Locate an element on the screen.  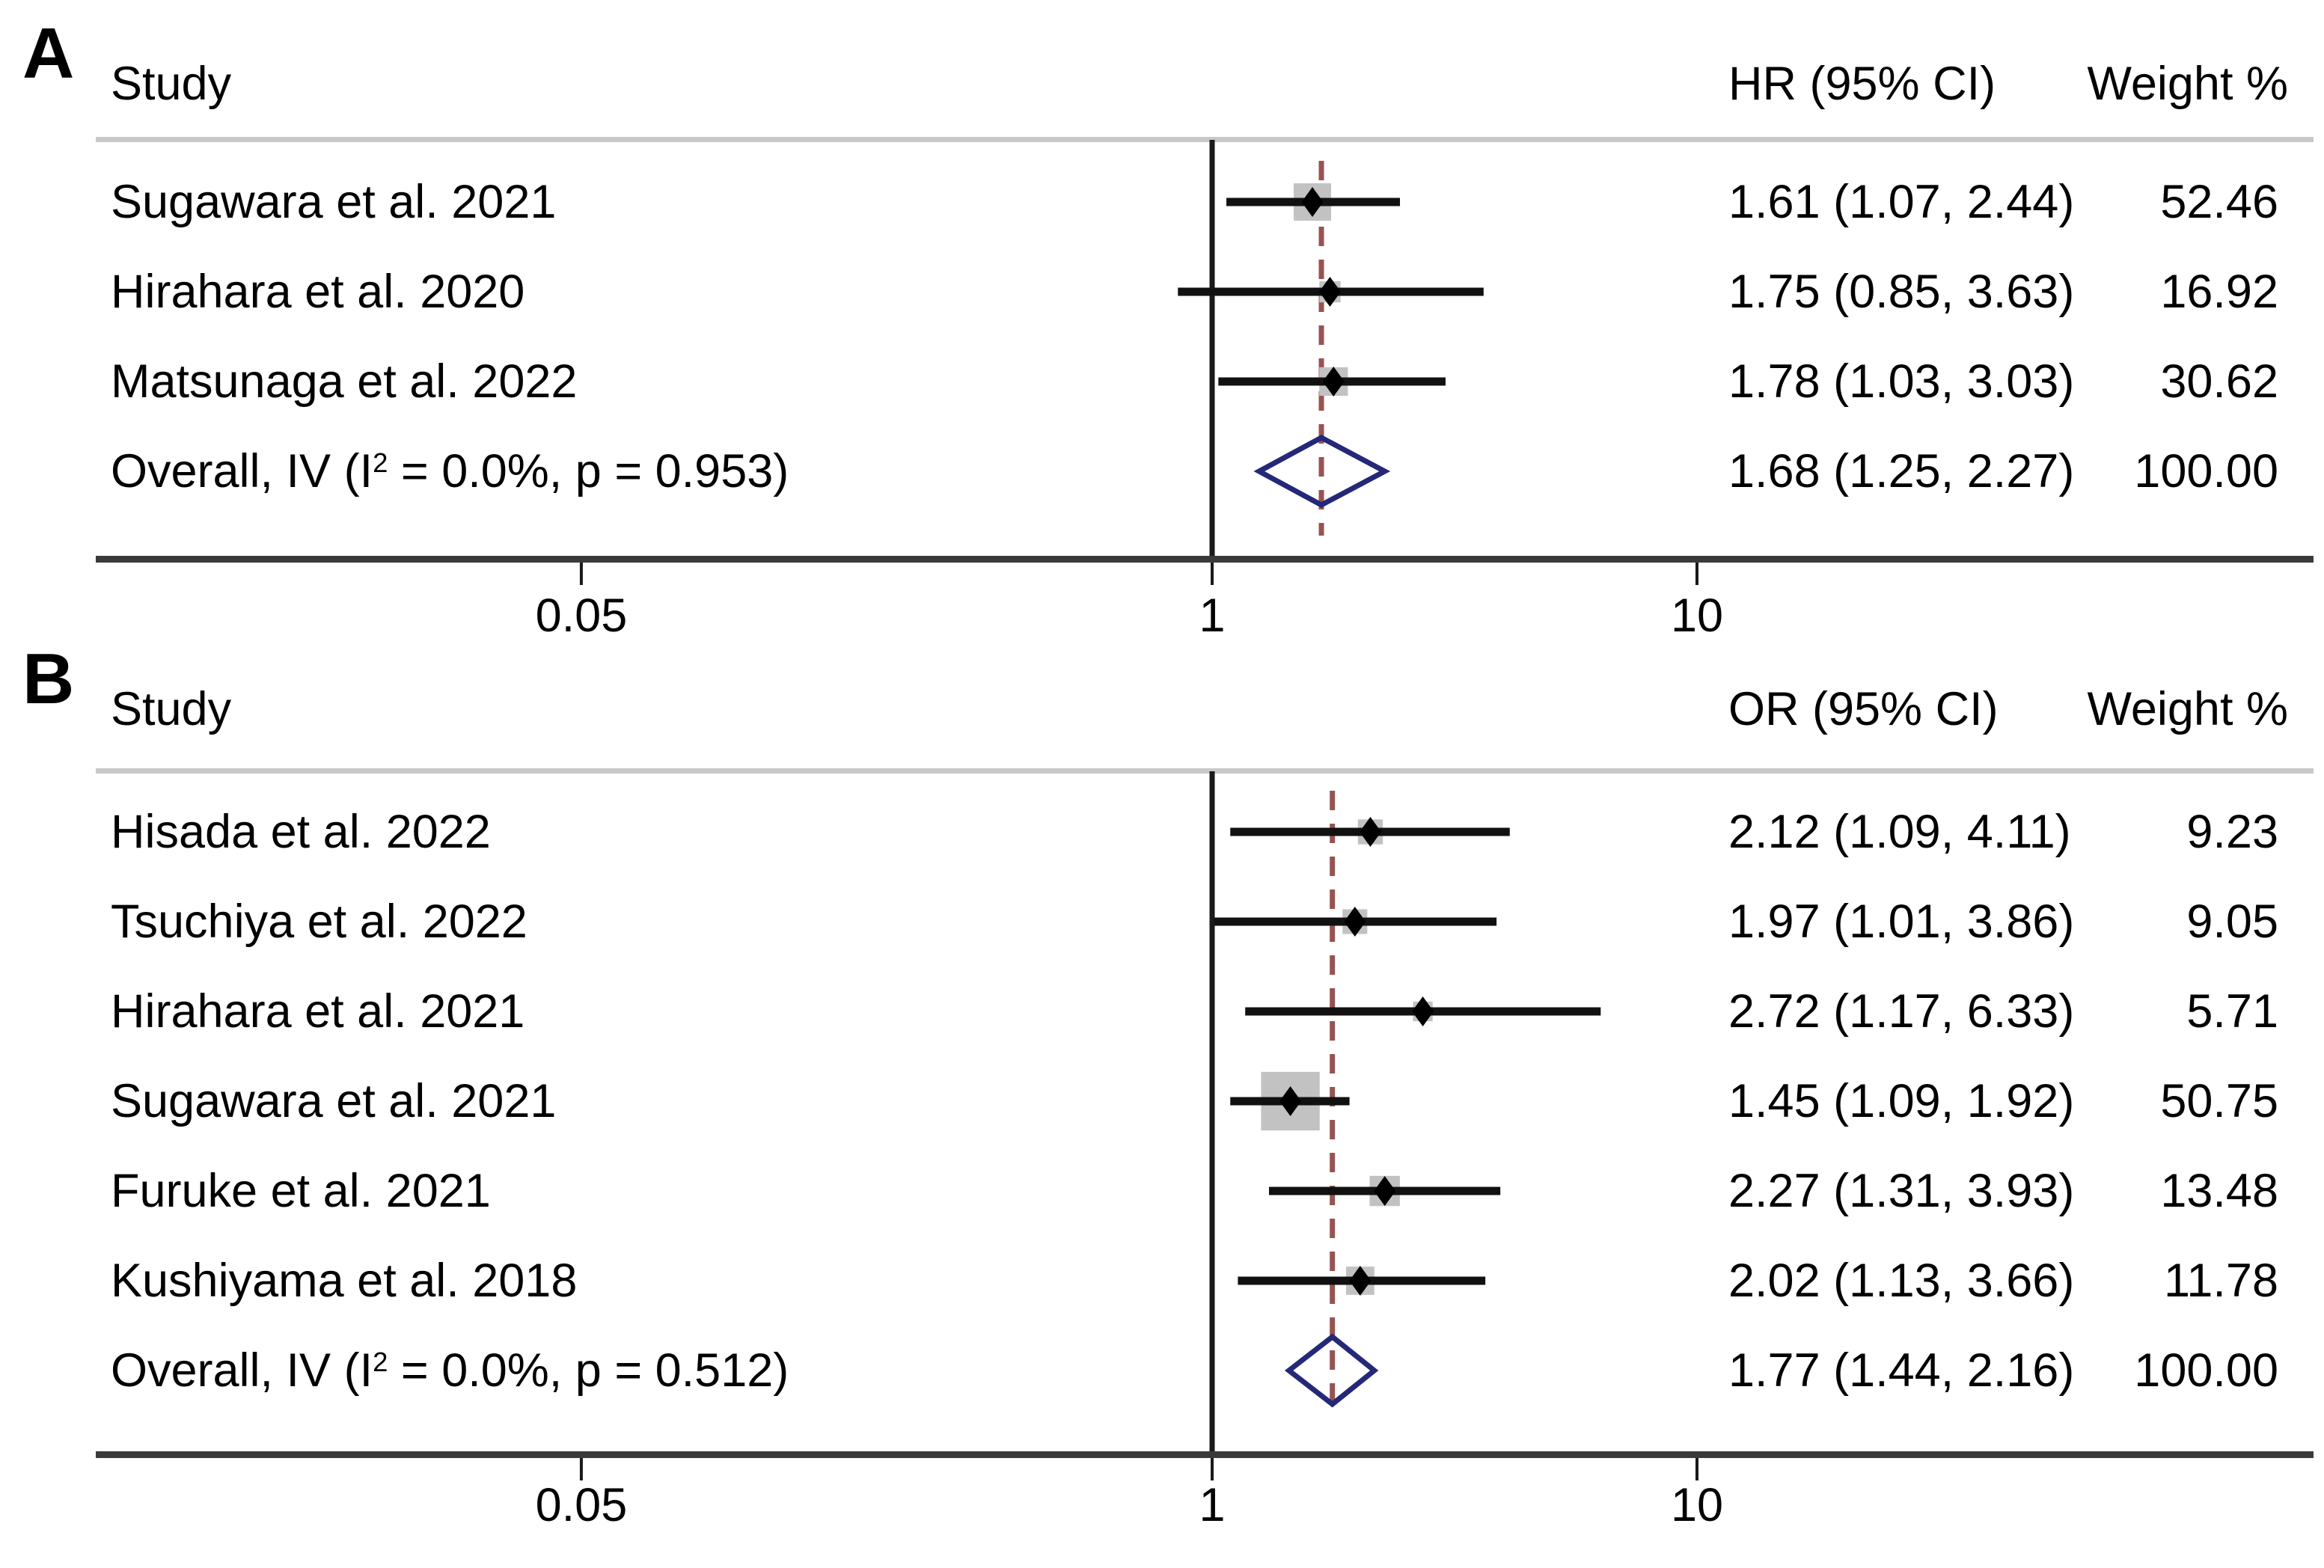
overall-effect-ci-text: 1.68 (1.25, 2.27) is located at coordinates (1901, 471).